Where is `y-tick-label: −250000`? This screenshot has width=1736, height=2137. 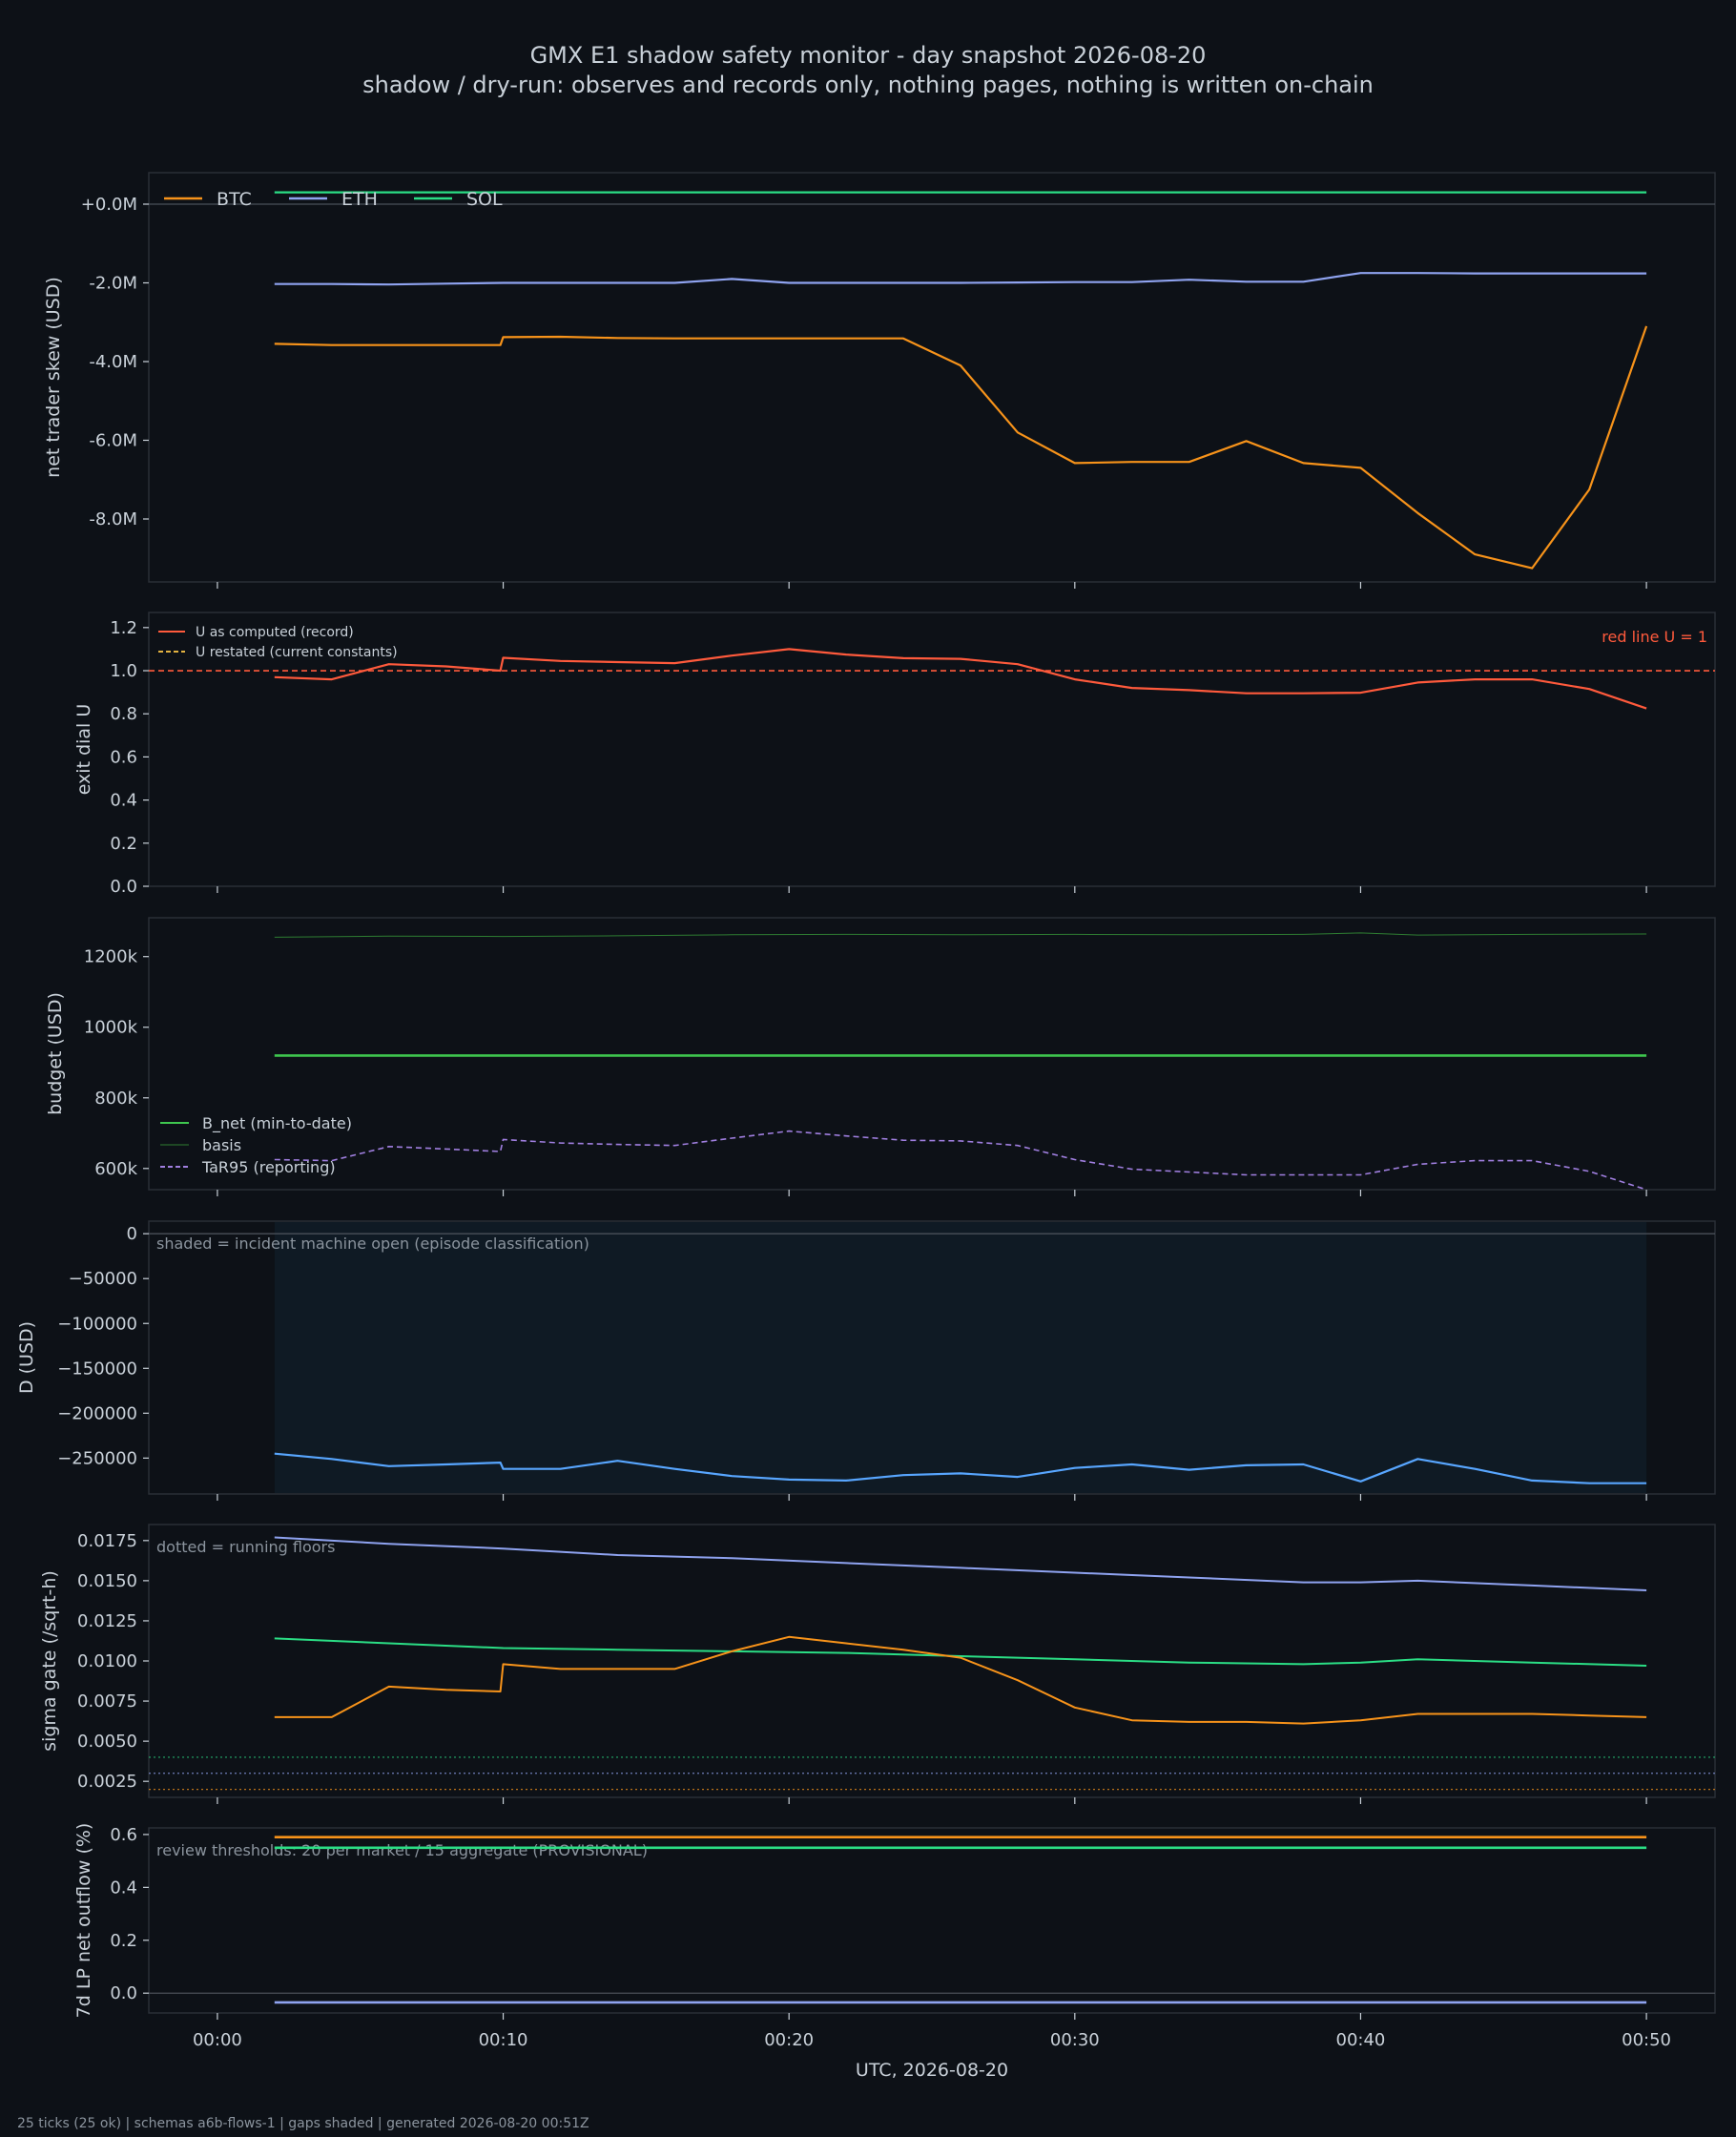 y-tick-label: −250000 is located at coordinates (97, 1458).